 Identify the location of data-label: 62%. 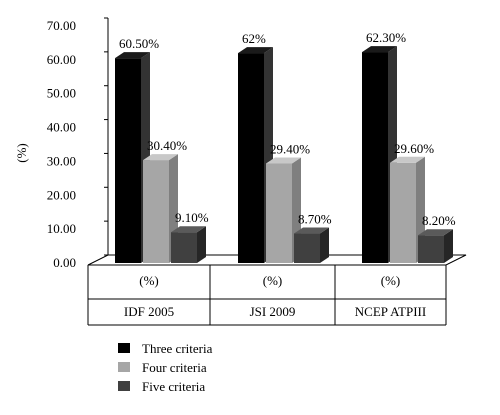
(254, 38).